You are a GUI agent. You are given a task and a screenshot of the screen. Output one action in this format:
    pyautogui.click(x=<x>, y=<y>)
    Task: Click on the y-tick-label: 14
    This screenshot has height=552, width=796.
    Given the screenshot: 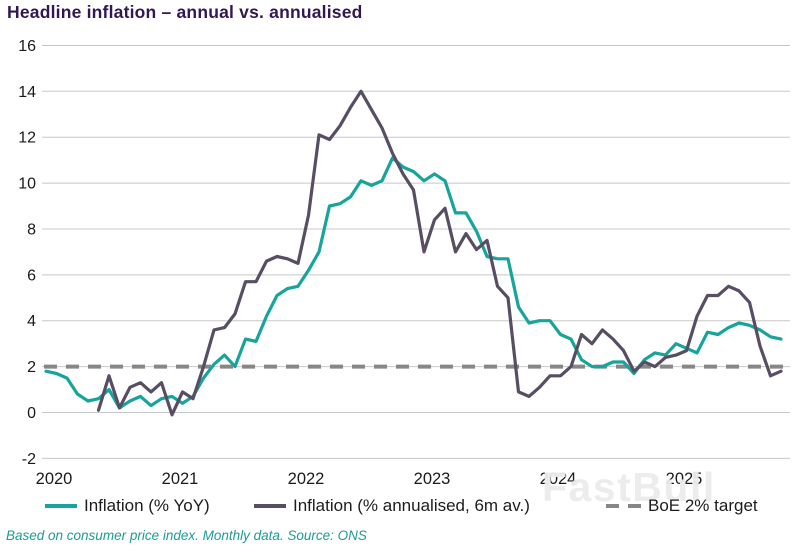 What is the action you would take?
    pyautogui.click(x=27, y=92)
    